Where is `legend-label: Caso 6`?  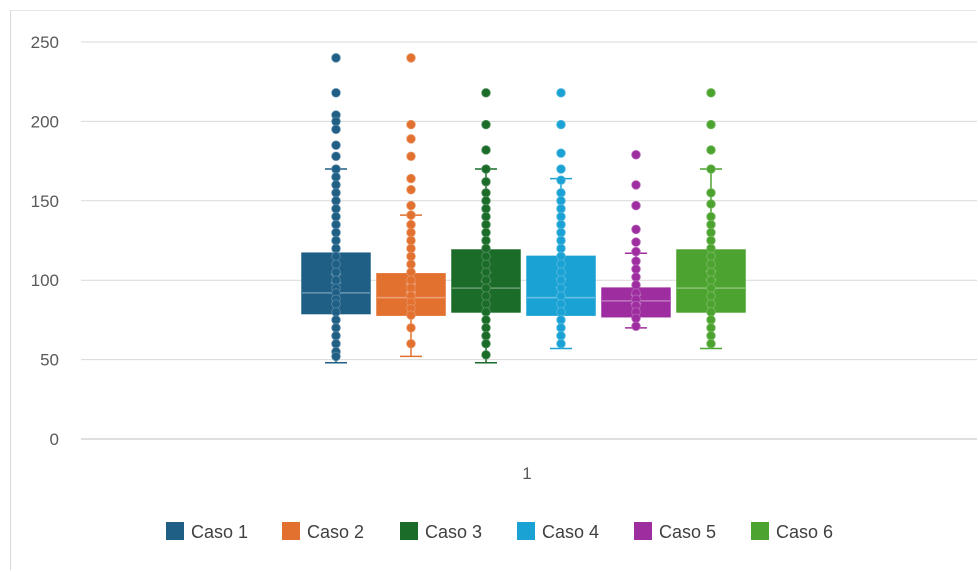 legend-label: Caso 6 is located at coordinates (804, 532).